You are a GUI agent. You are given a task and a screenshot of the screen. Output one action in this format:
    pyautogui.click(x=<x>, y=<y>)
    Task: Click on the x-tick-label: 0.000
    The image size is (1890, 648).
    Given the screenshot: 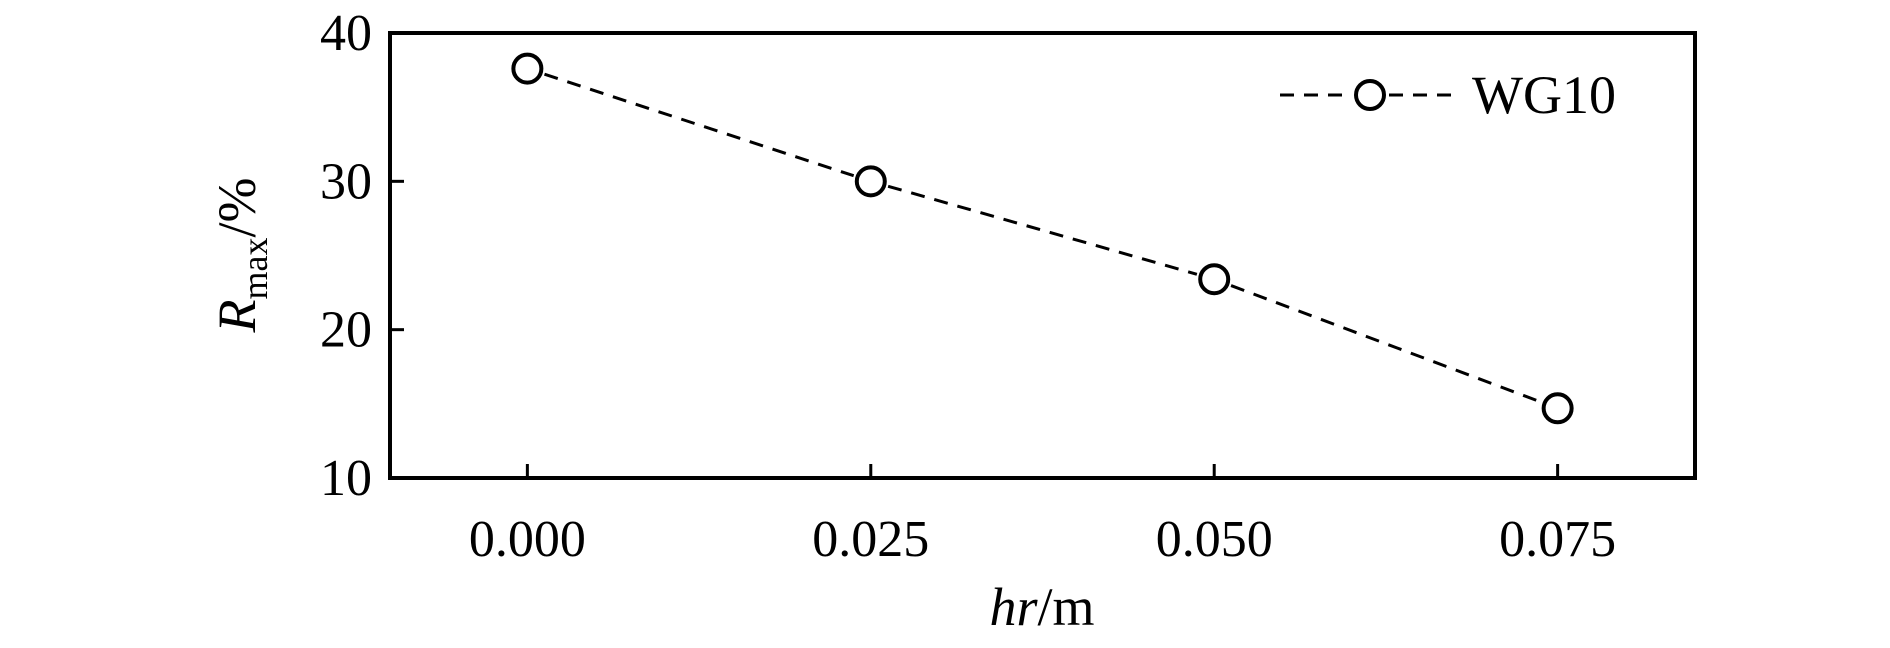 What is the action you would take?
    pyautogui.click(x=527, y=539)
    